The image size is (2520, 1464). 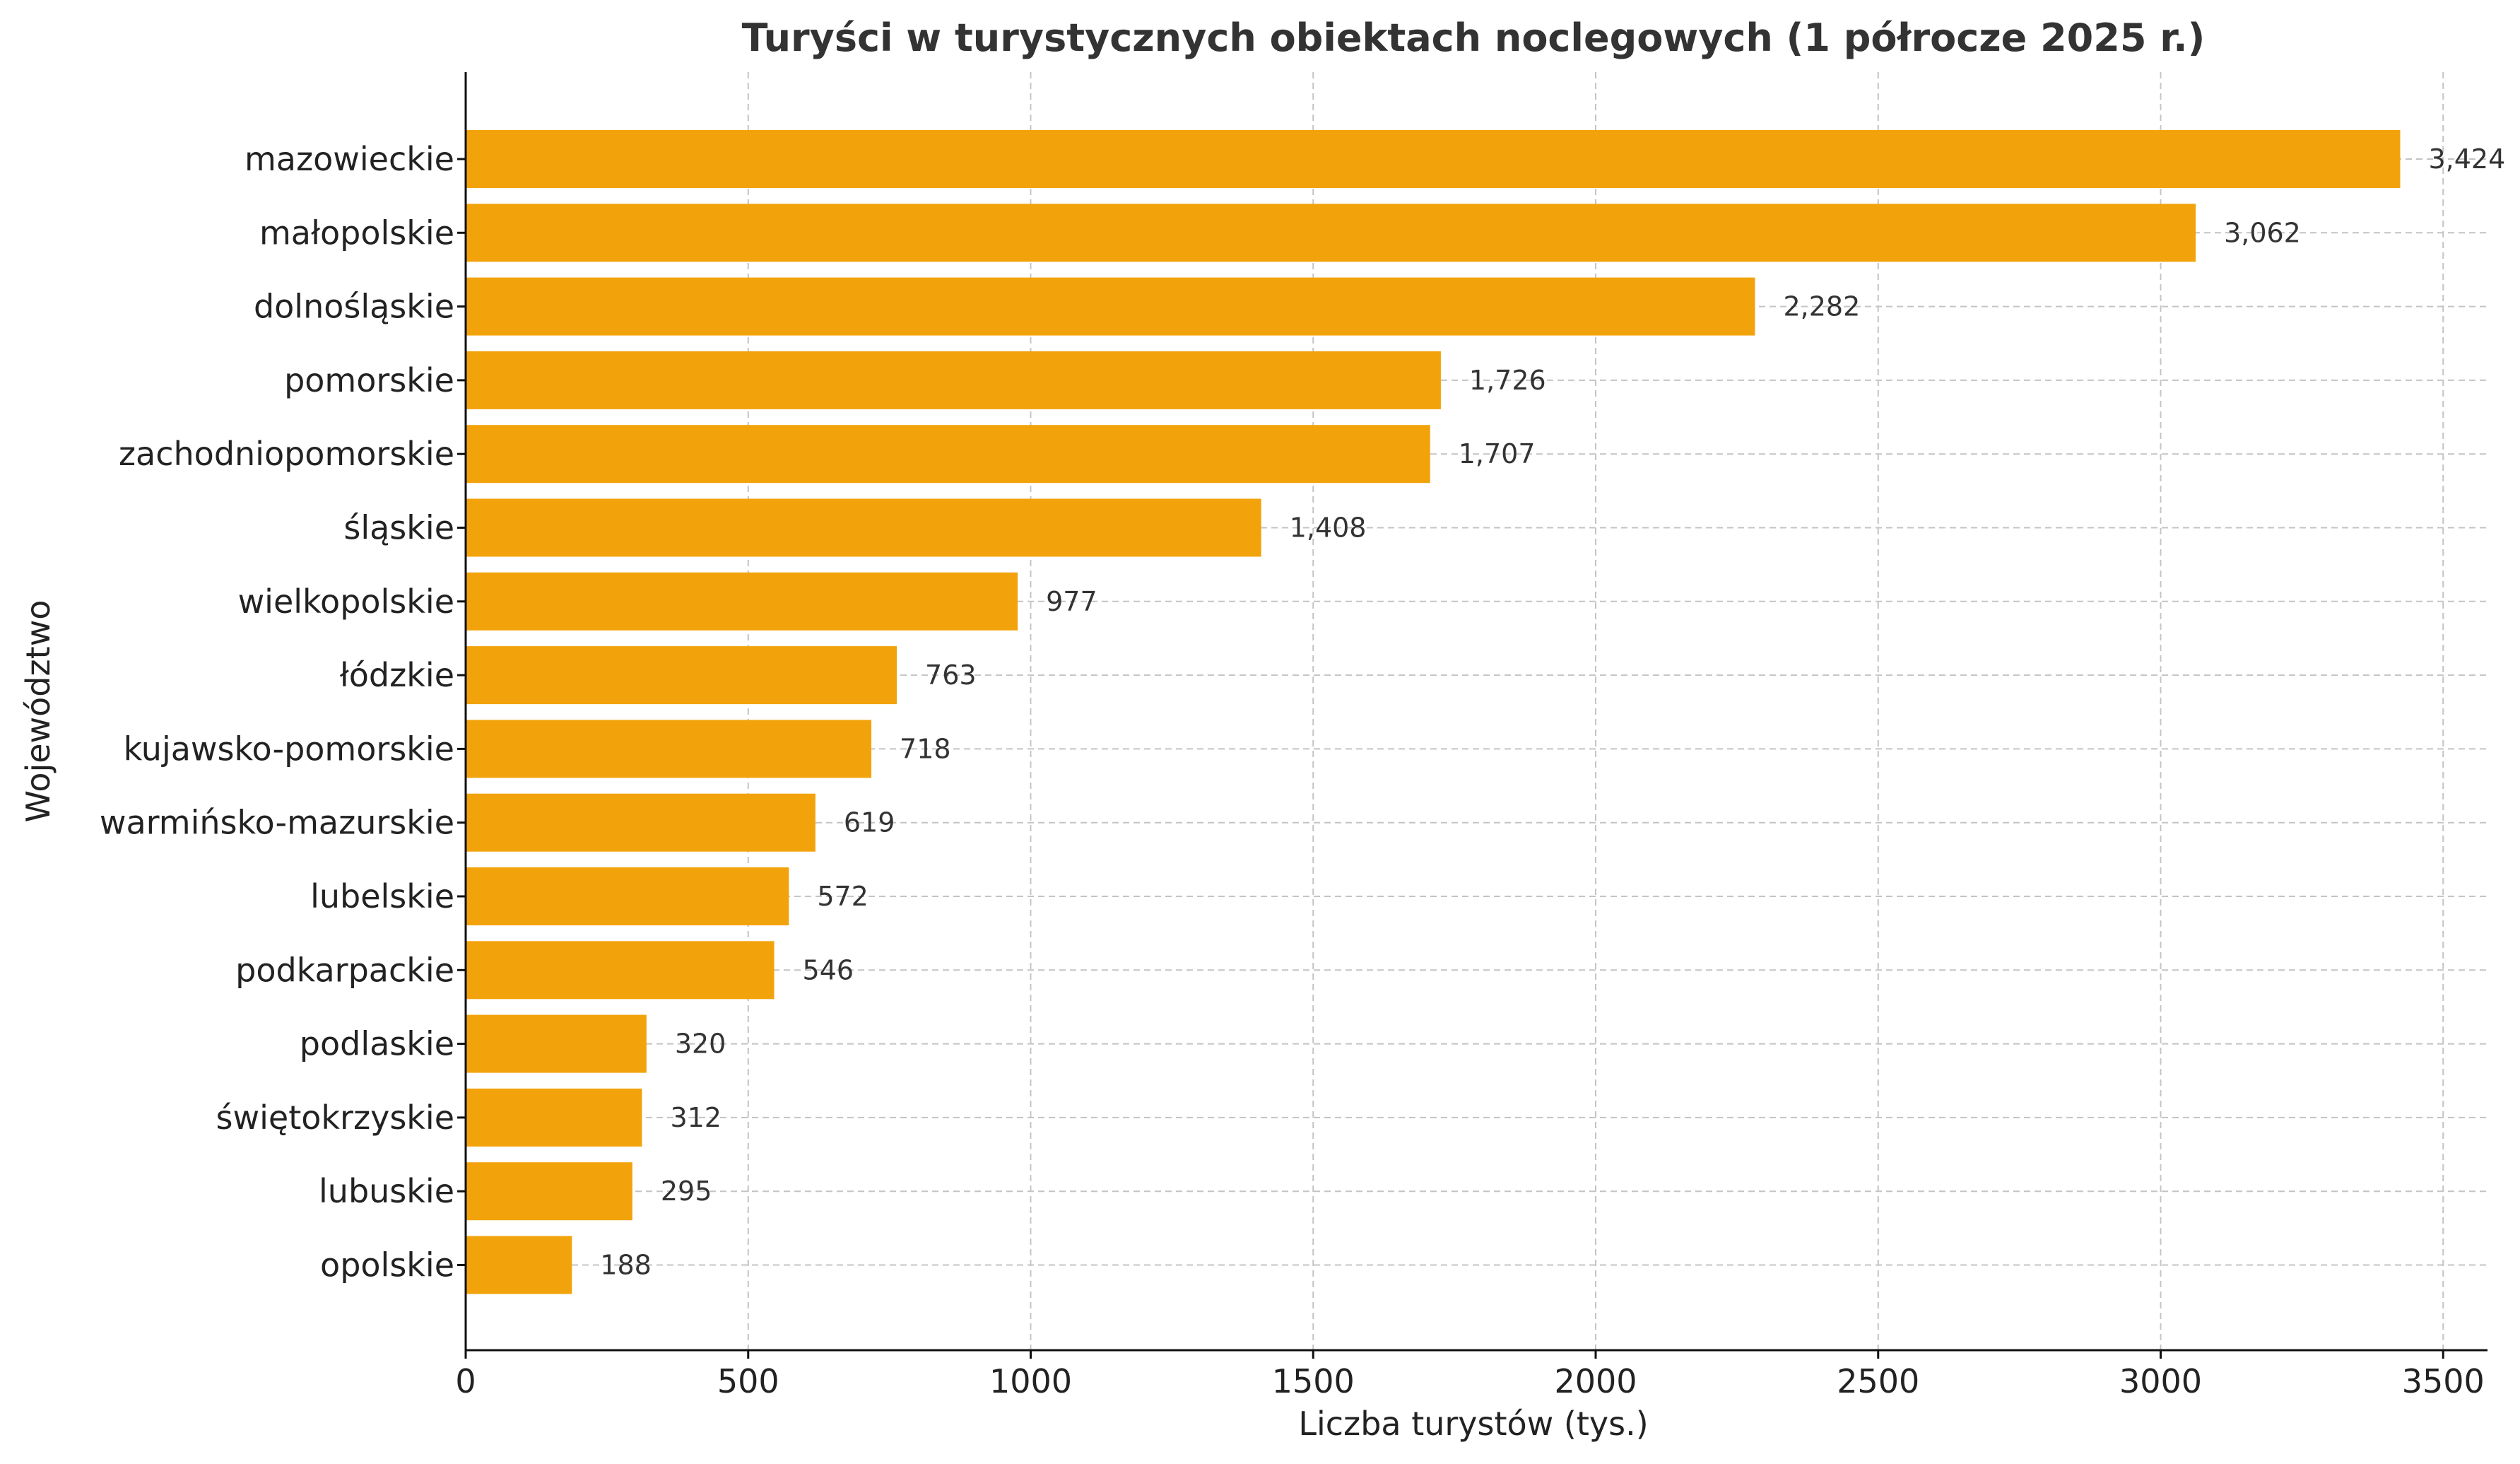 What do you see at coordinates (951, 675) in the screenshot?
I see `value-label: 763` at bounding box center [951, 675].